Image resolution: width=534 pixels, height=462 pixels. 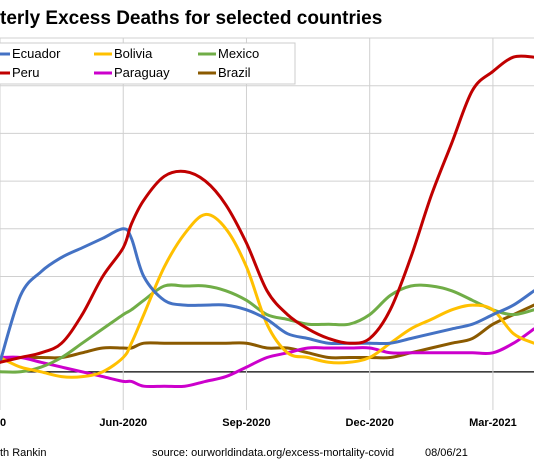 I want to click on legend-label-ecuador: Ecuador, so click(x=36, y=53).